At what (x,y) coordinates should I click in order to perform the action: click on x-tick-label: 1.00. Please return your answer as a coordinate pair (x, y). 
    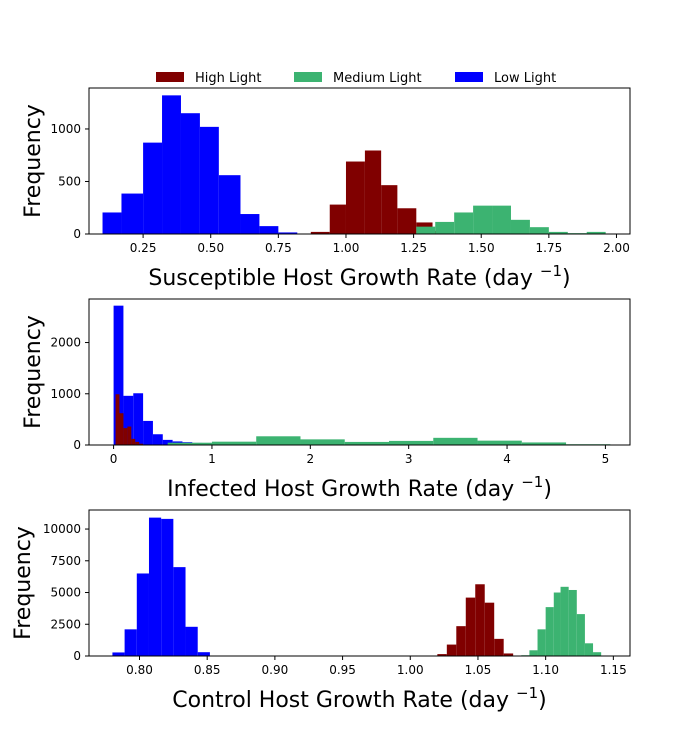
    Looking at the image, I should click on (346, 248).